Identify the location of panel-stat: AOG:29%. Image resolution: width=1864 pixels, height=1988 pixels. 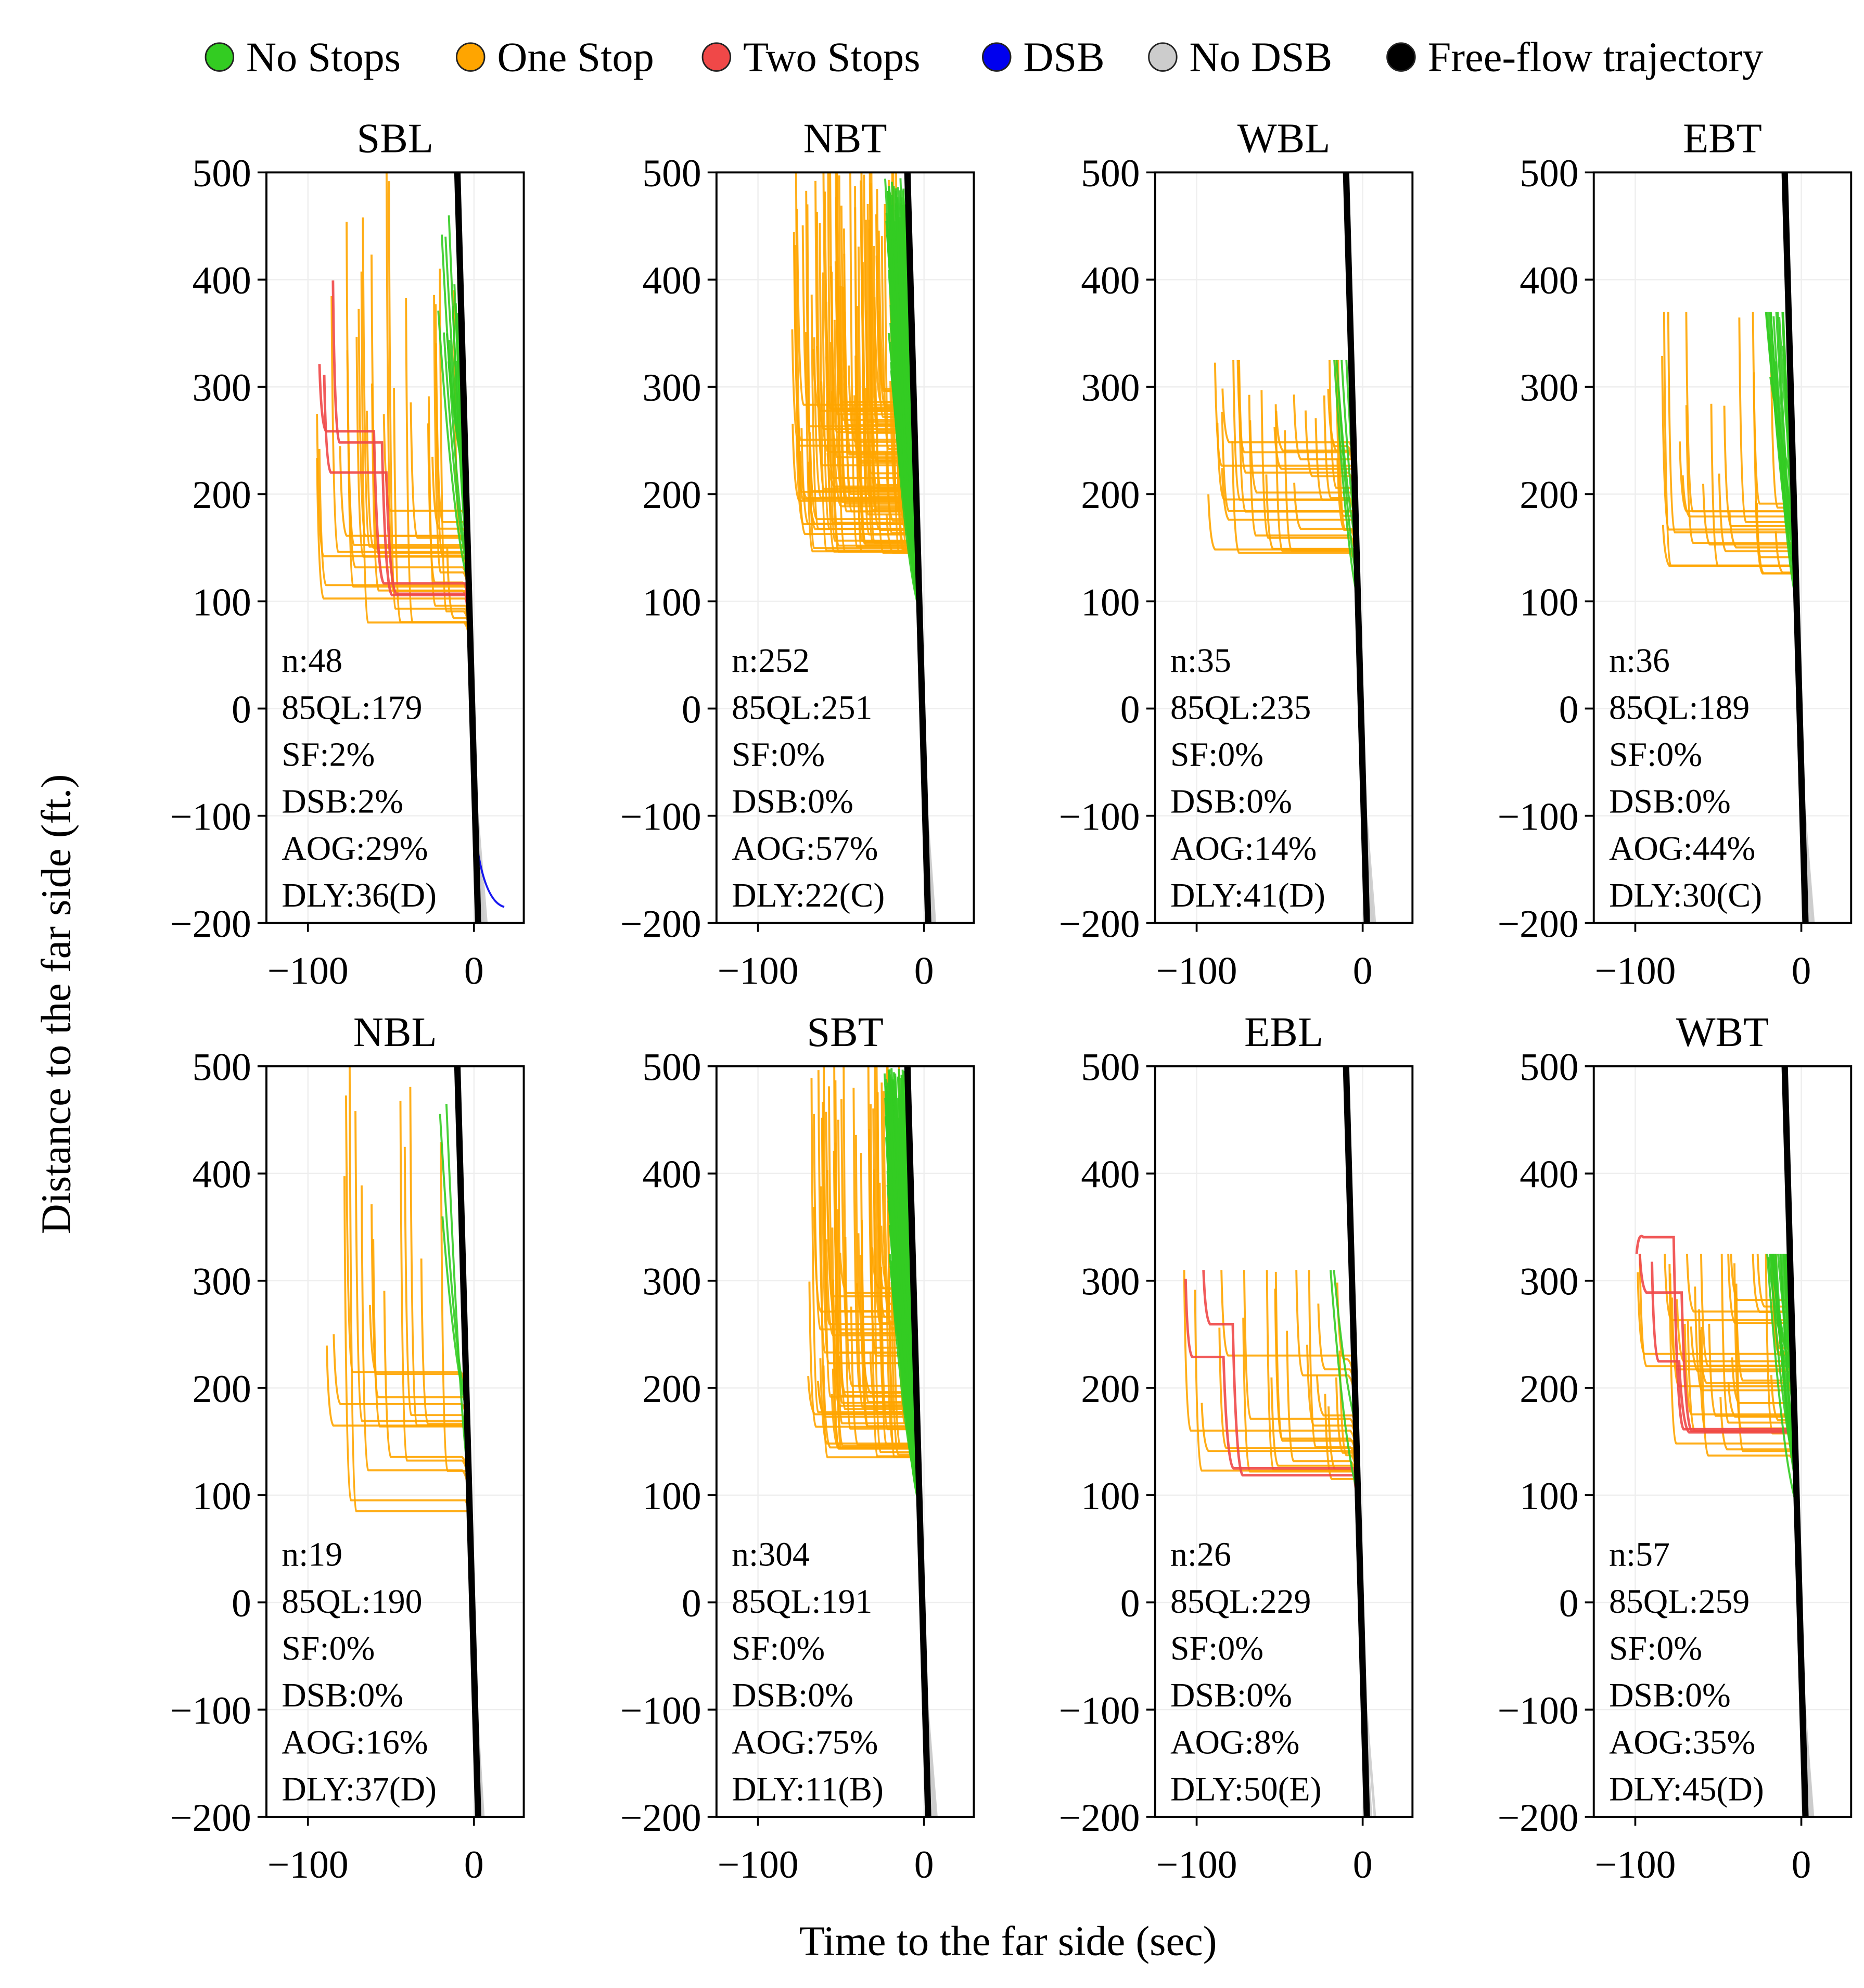
(355, 849).